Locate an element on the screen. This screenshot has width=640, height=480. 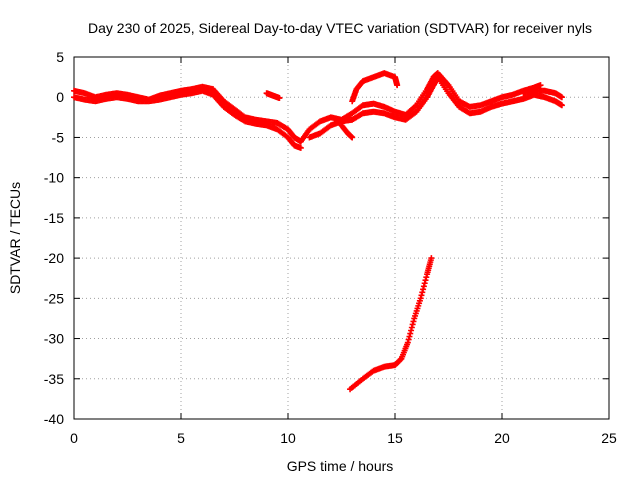
y-tick-label: -40 is located at coordinates (54, 419).